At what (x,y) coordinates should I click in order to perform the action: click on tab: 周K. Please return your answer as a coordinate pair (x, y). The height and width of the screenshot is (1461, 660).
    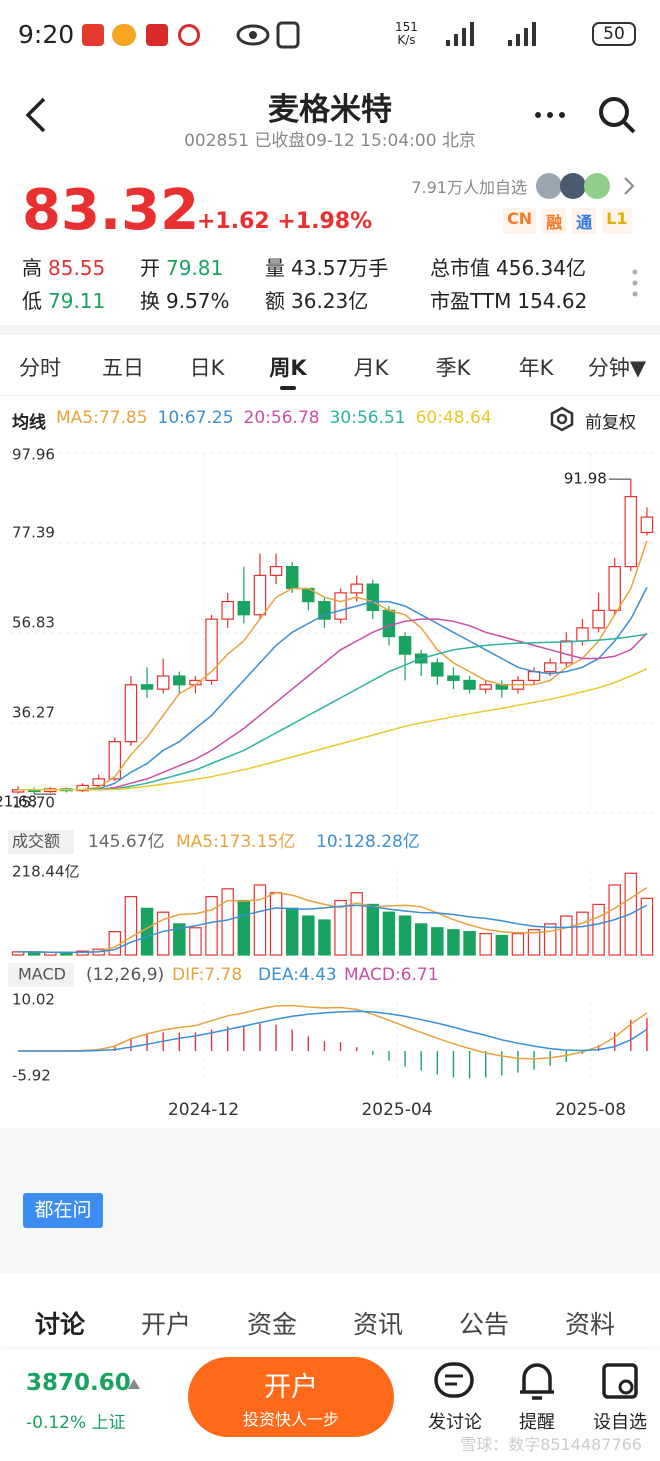
    Looking at the image, I should click on (288, 368).